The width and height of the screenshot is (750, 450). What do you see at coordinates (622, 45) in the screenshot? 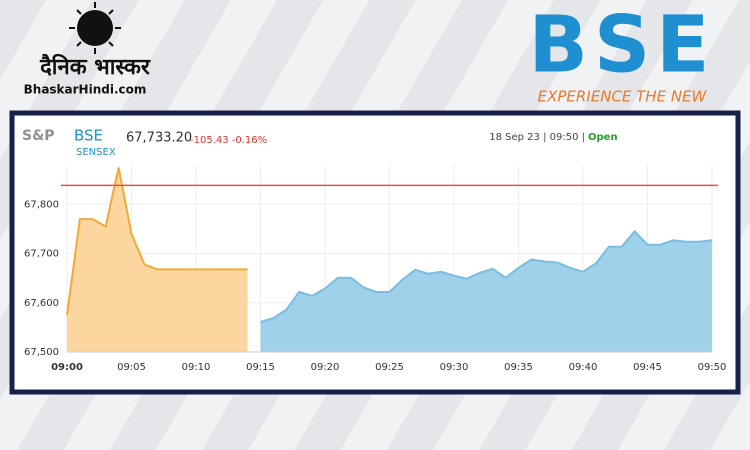
I see `bse-logo: BSE` at bounding box center [622, 45].